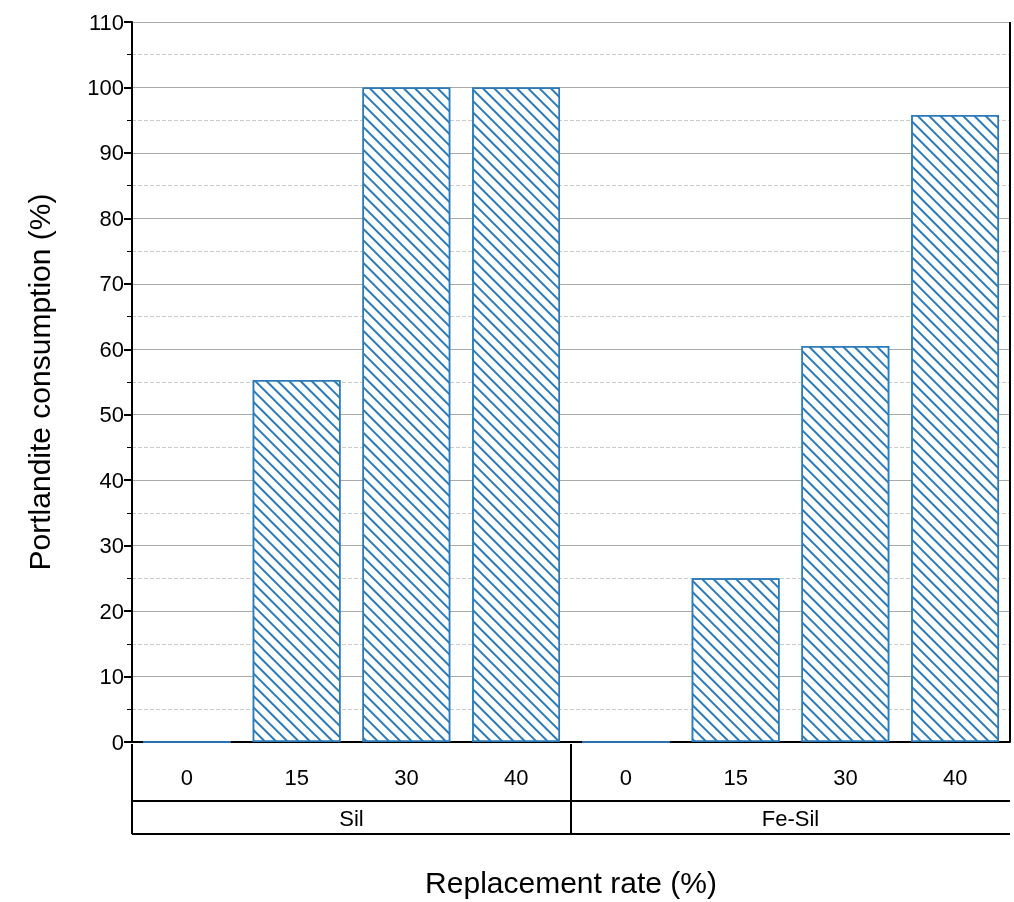  What do you see at coordinates (111, 546) in the screenshot?
I see `y-tick-label: 30` at bounding box center [111, 546].